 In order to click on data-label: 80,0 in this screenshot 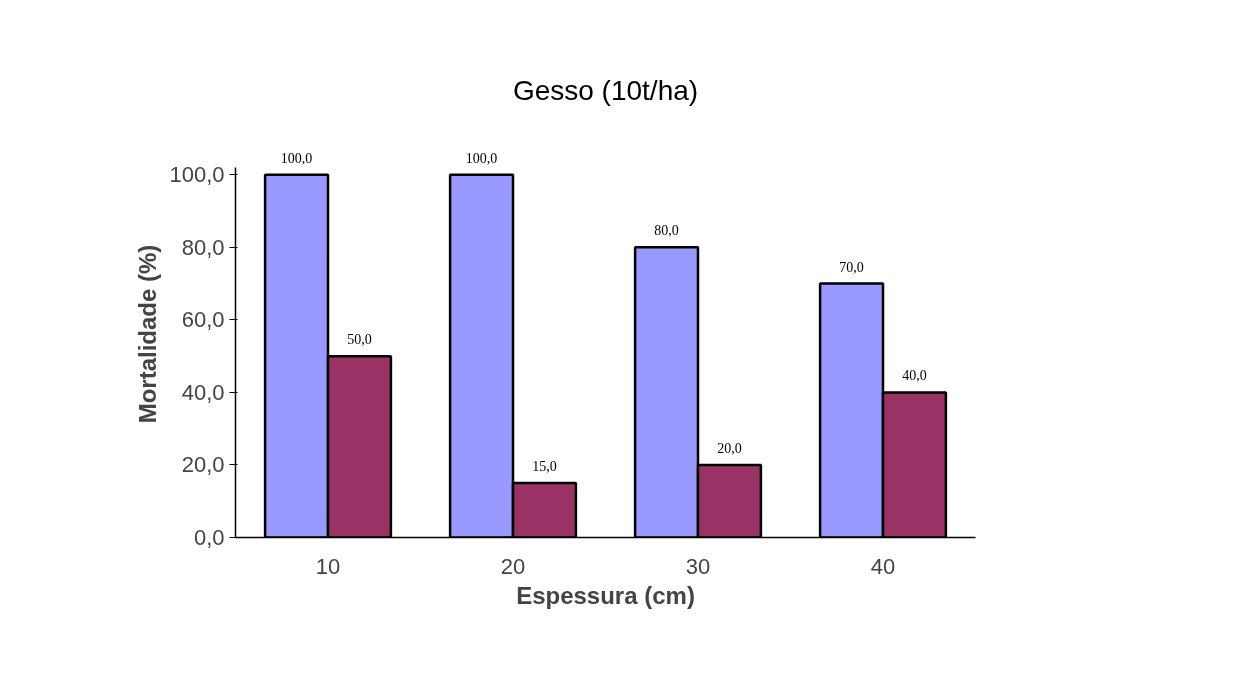, I will do `click(666, 231)`.